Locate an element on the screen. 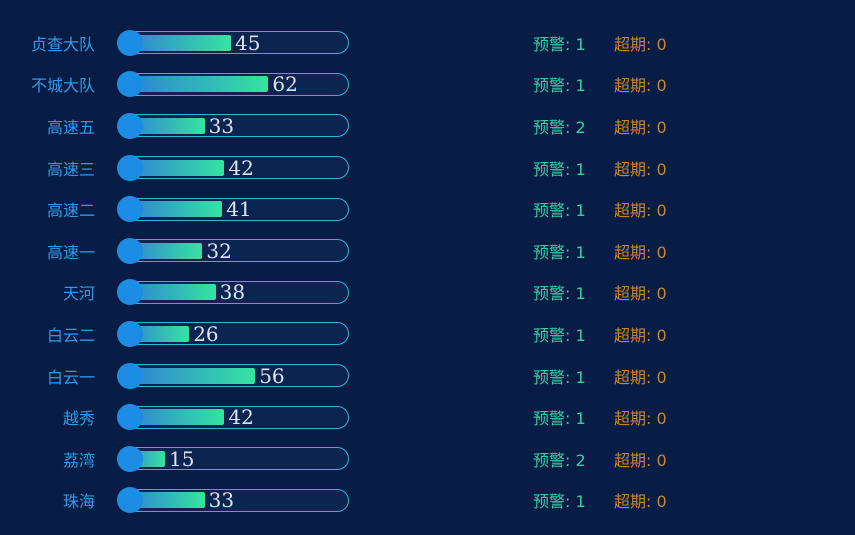 This screenshot has height=535, width=855. brigade-label: 白云一 is located at coordinates (70, 377).